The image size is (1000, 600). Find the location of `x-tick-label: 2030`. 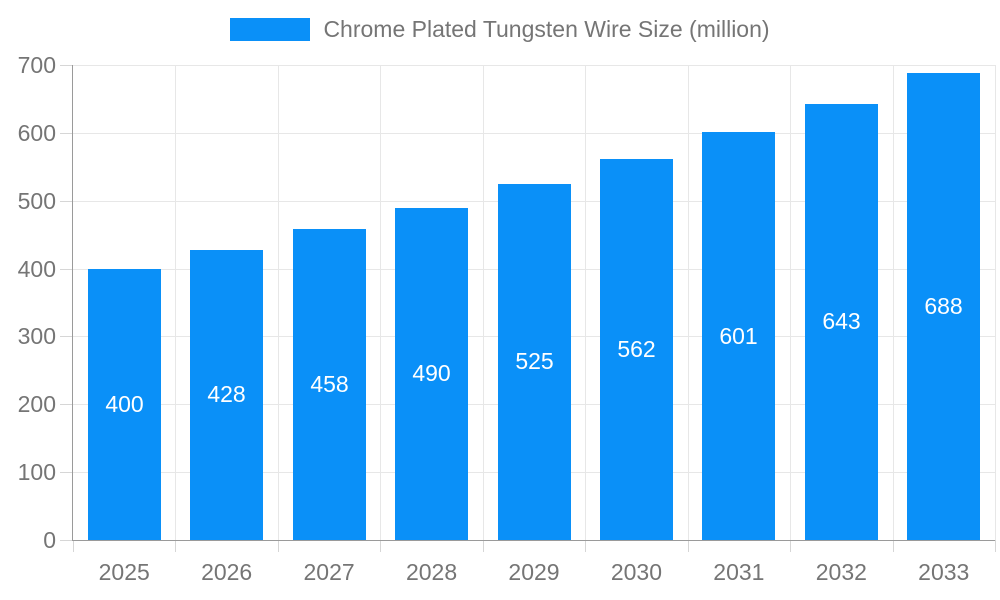

x-tick-label: 2030 is located at coordinates (636, 572).